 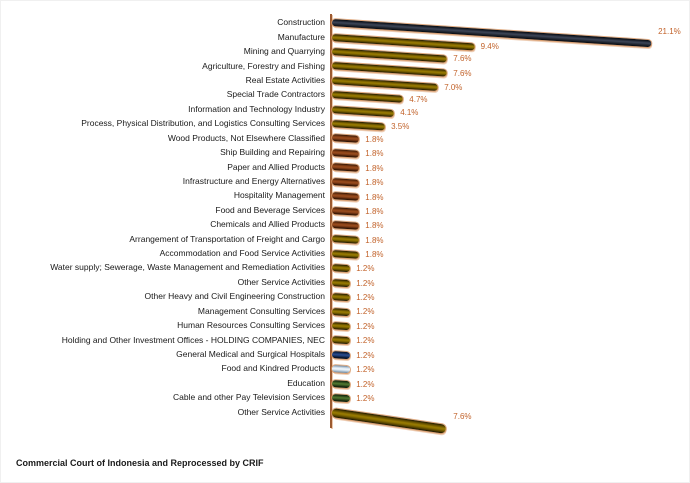 What do you see at coordinates (418, 99) in the screenshot?
I see `value-label: 4.7%` at bounding box center [418, 99].